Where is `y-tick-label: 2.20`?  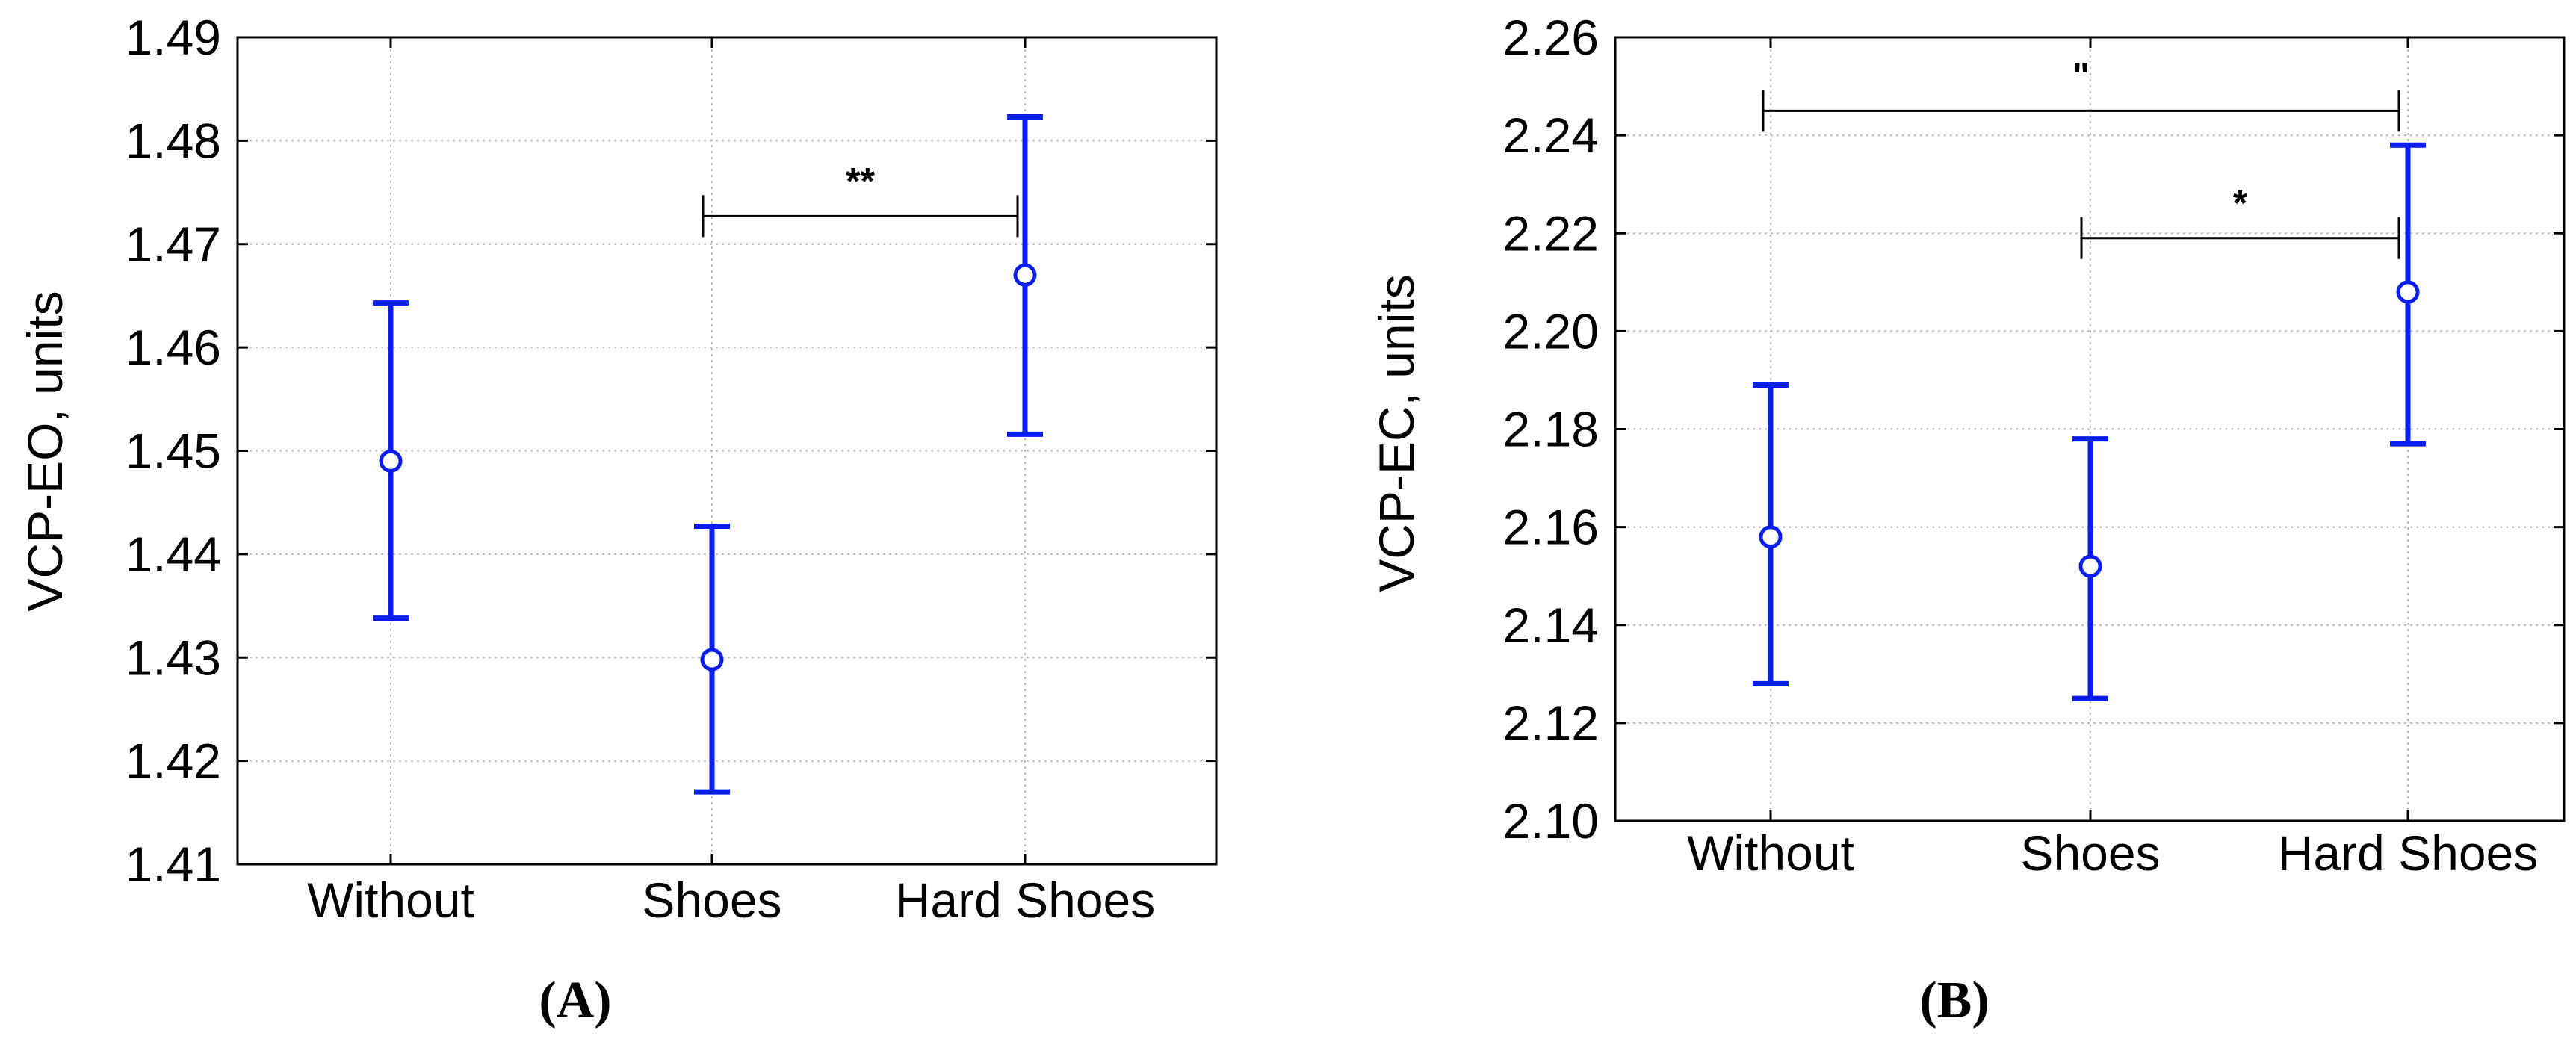 y-tick-label: 2.20 is located at coordinates (1551, 331).